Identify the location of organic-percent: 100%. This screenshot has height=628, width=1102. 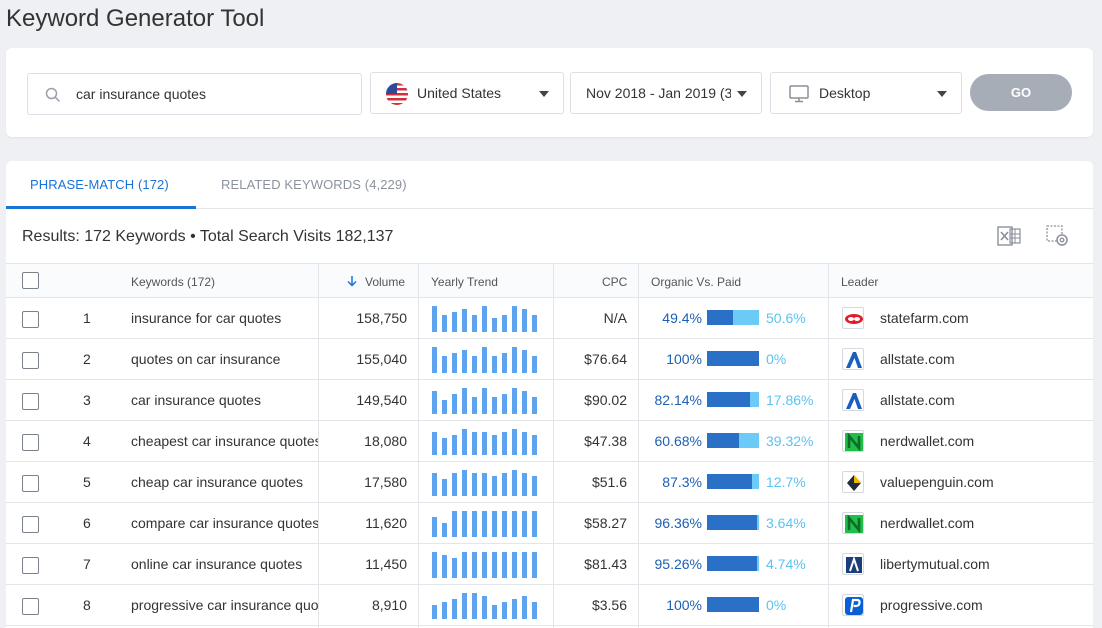
(684, 605).